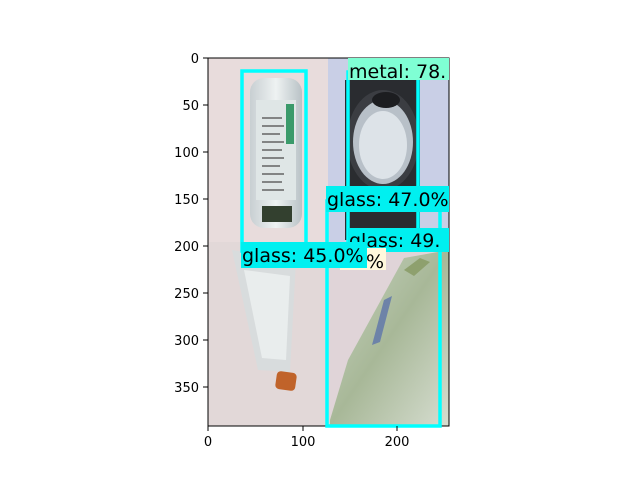 This screenshot has height=480, width=640. What do you see at coordinates (208, 442) in the screenshot?
I see `x-tick-0: 0` at bounding box center [208, 442].